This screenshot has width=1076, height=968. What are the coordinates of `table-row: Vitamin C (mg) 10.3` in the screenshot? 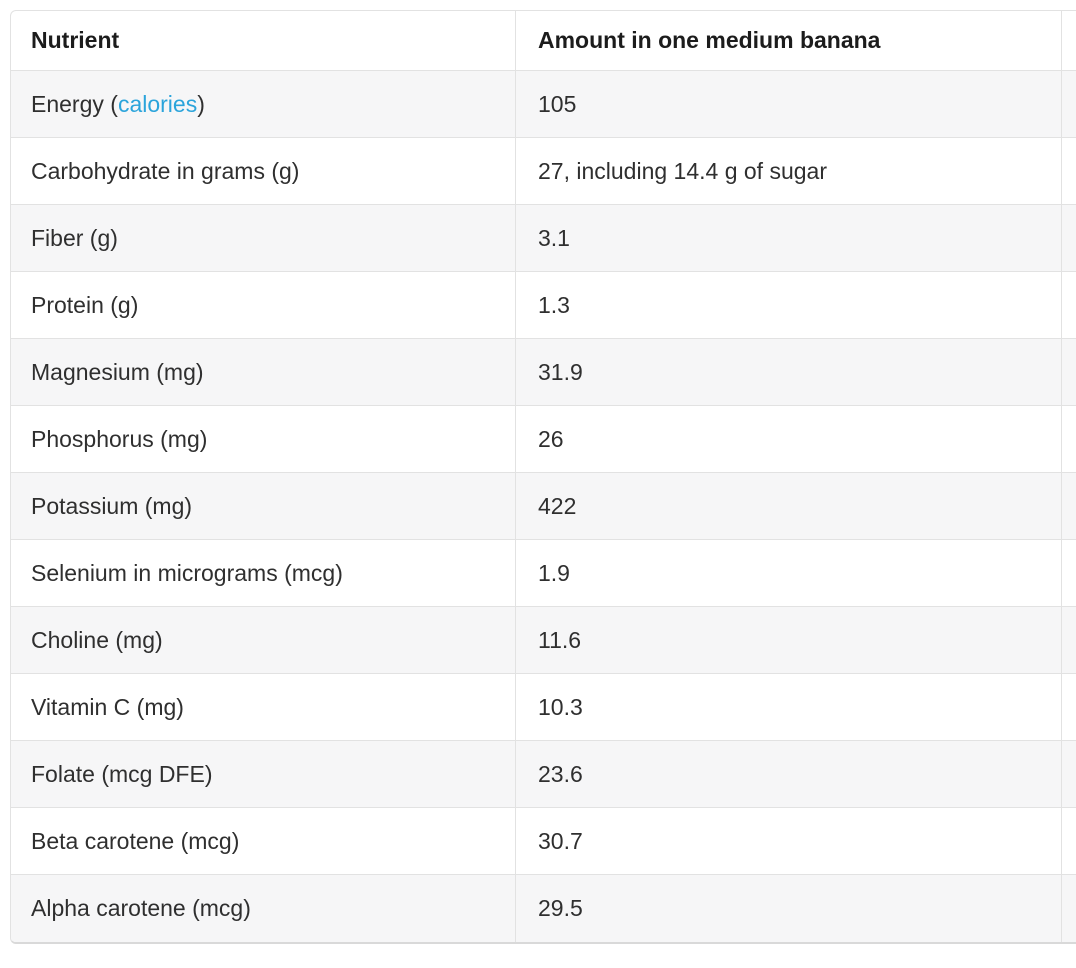 It's located at (543, 707).